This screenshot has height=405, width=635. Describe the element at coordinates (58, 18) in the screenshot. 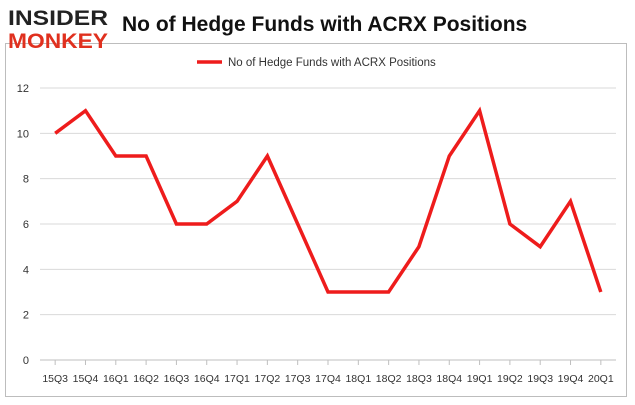

I see `logo-line-insider: INSIDER` at that location.